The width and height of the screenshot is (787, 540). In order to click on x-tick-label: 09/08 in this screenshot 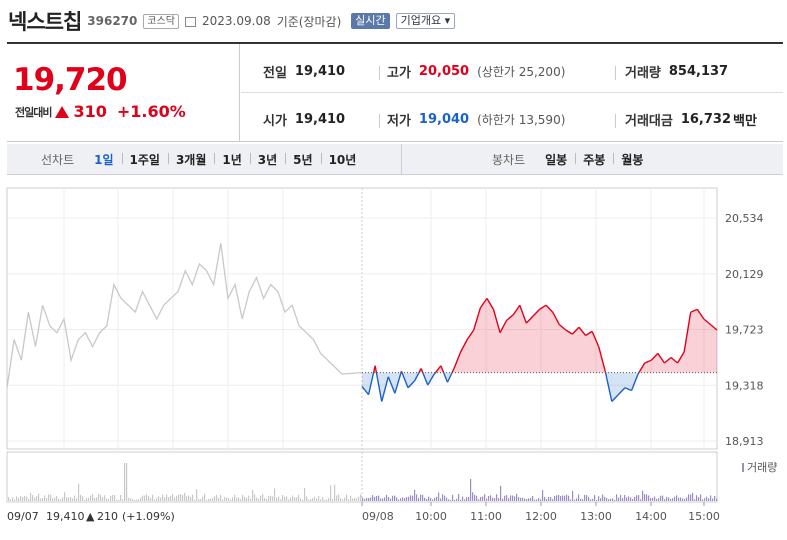, I will do `click(378, 516)`.